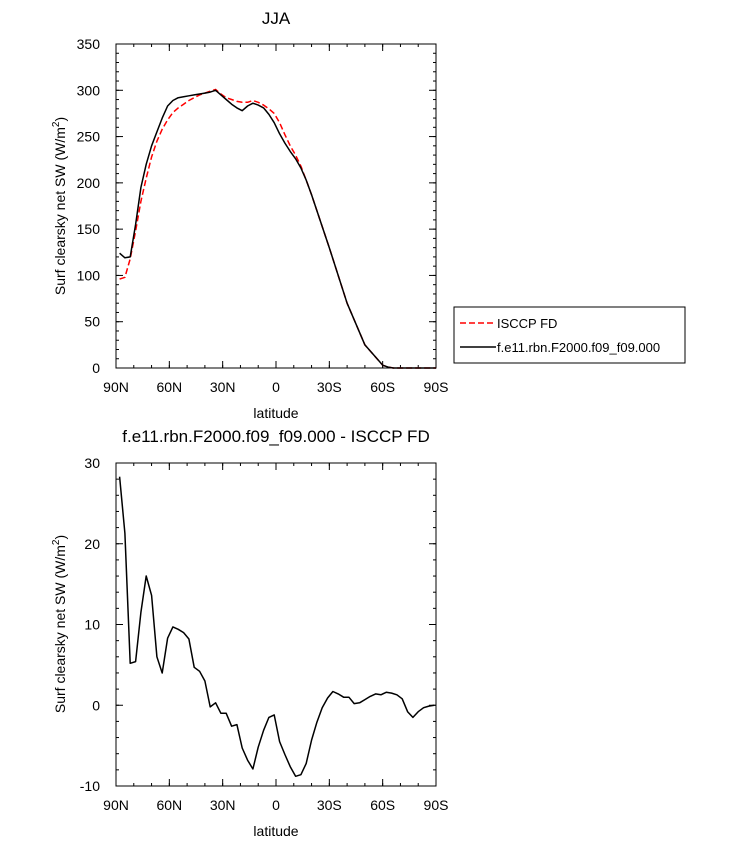 The width and height of the screenshot is (733, 848). I want to click on top-x-tick-label: 0, so click(276, 387).